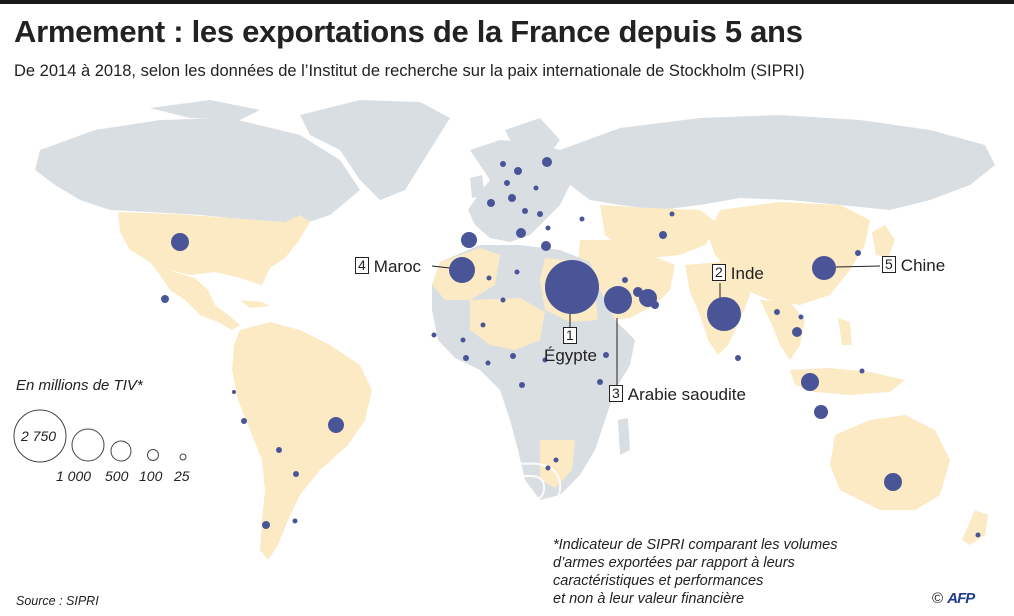 This screenshot has height=616, width=1014. I want to click on bubble-morocco, so click(462, 270).